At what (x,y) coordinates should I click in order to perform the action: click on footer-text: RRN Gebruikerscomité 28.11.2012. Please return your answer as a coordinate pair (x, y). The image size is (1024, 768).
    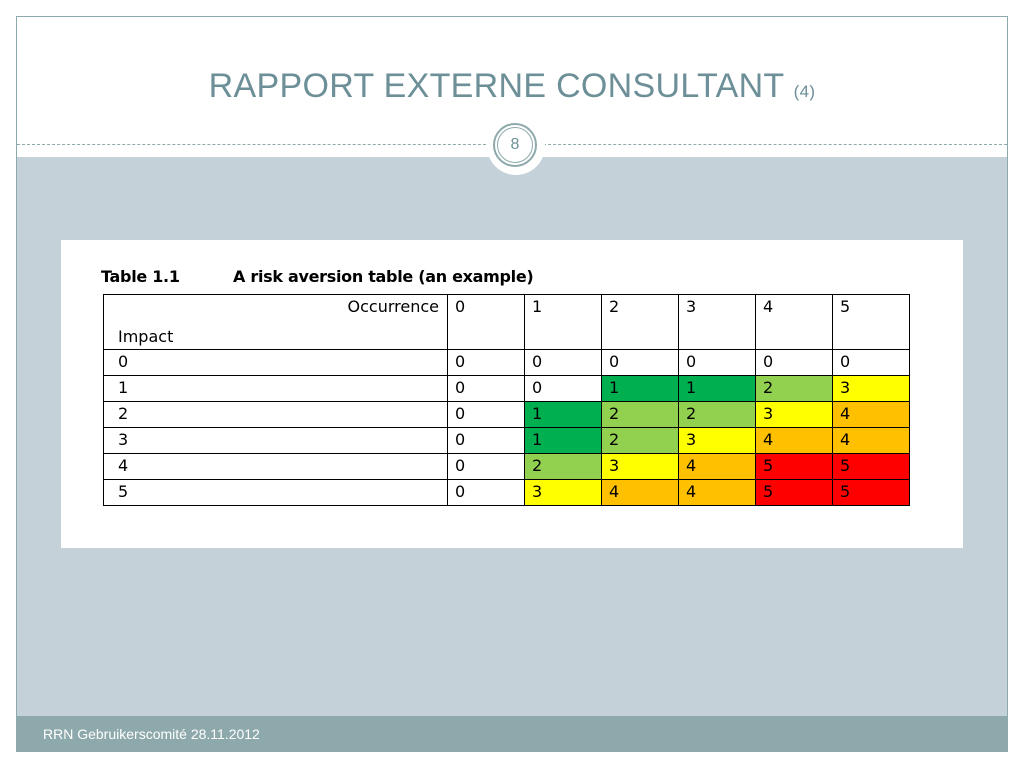
    Looking at the image, I should click on (151, 734).